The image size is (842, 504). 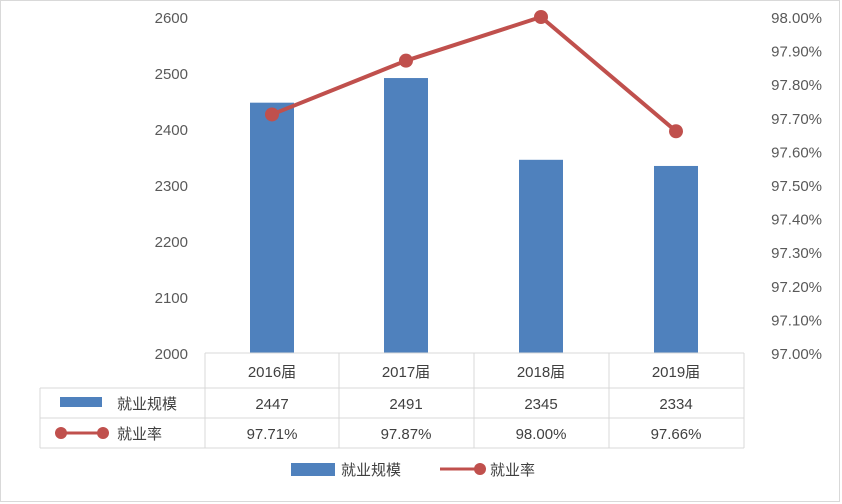 What do you see at coordinates (413, 470) in the screenshot?
I see `legend: 就业规模 就业率` at bounding box center [413, 470].